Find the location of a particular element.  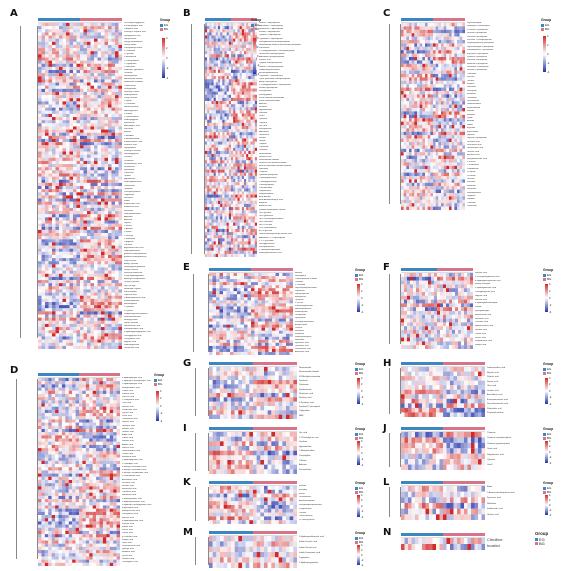

scale-tick-label: -2 is located at coordinates (167, 68).